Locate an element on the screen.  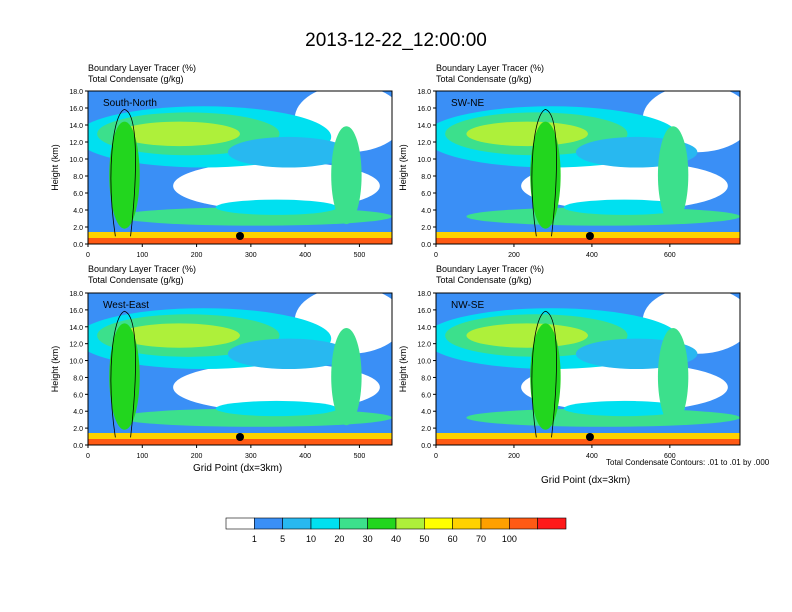
x-tick-label: 600 is located at coordinates (670, 456).